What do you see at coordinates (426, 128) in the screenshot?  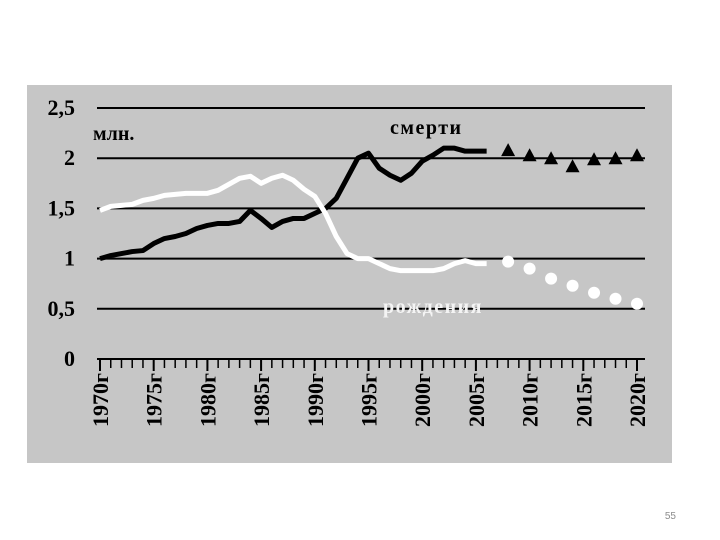 I see `series-annotation: смерти` at bounding box center [426, 128].